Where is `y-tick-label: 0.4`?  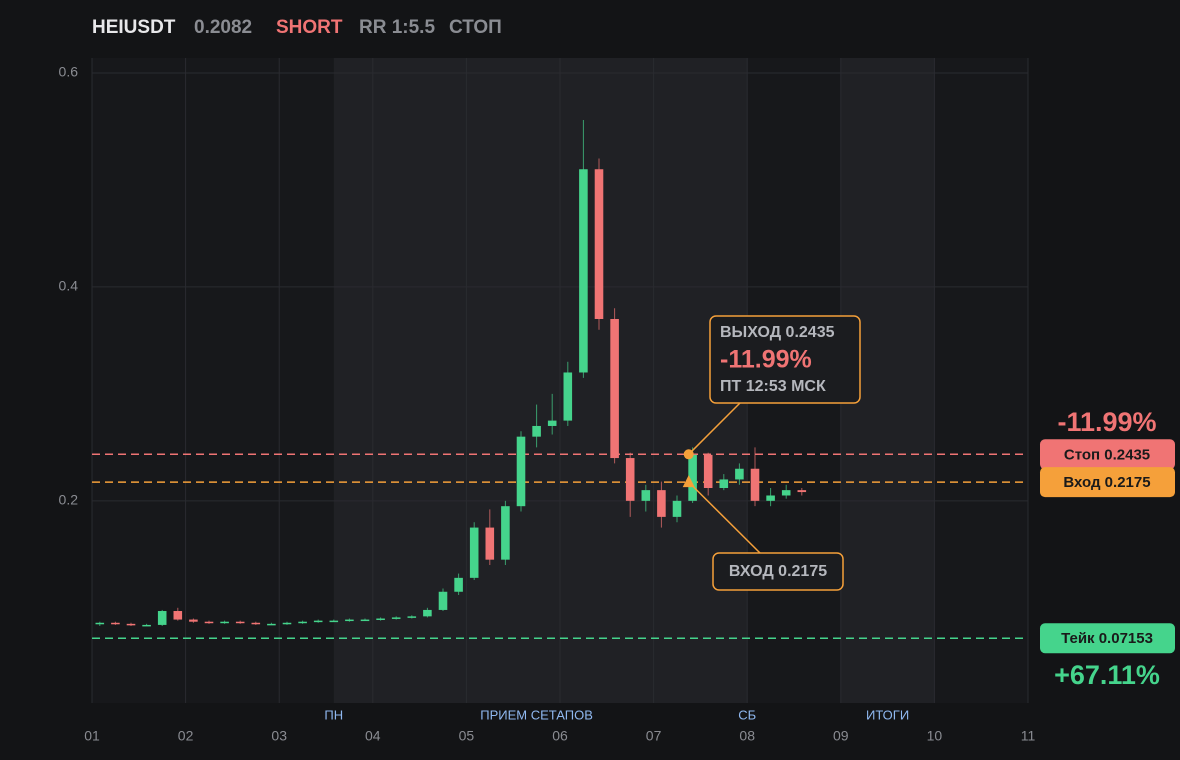 y-tick-label: 0.4 is located at coordinates (69, 286).